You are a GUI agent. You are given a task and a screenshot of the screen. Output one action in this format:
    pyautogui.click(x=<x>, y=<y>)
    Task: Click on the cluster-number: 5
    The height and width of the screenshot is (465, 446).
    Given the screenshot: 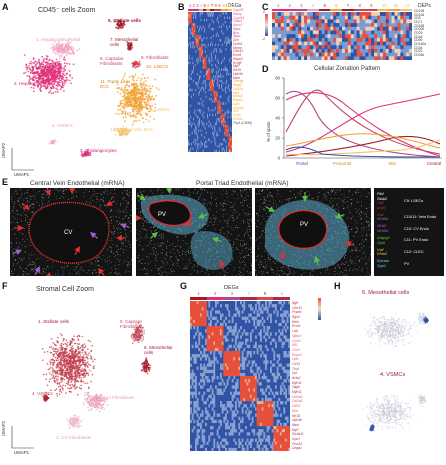 What is the action you would take?
    pyautogui.click(x=204, y=5)
    